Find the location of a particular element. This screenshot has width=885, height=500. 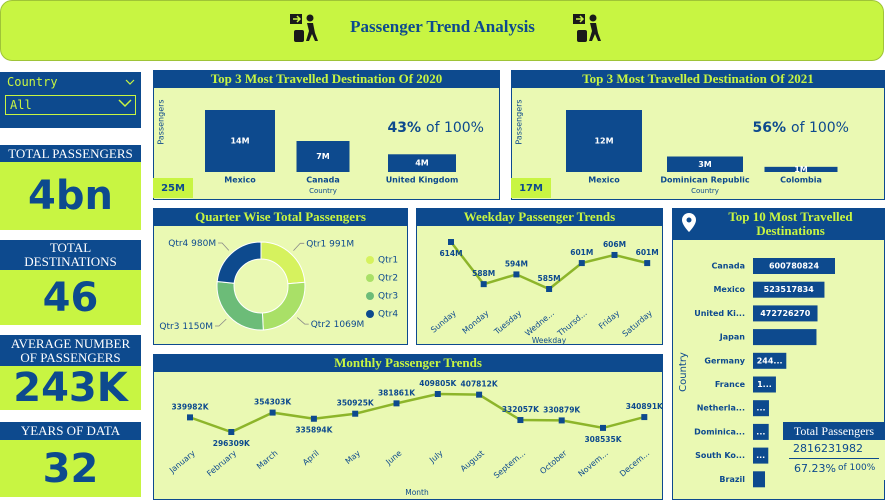

panel-title: Top 3 Most Travelled Destination Of 2020 is located at coordinates (326, 79).